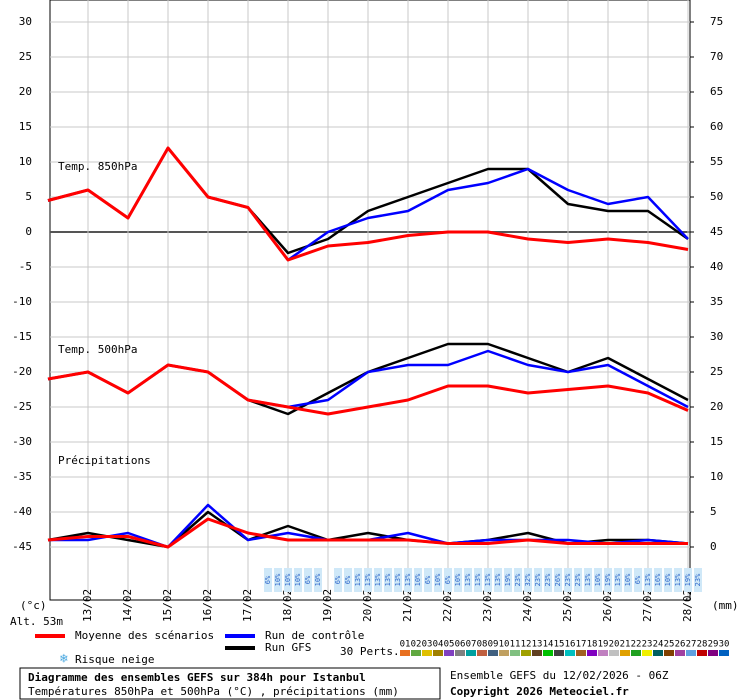 The width and height of the screenshot is (740, 700). What do you see at coordinates (716, 441) in the screenshot?
I see `y2-tick-label: 15` at bounding box center [716, 441].